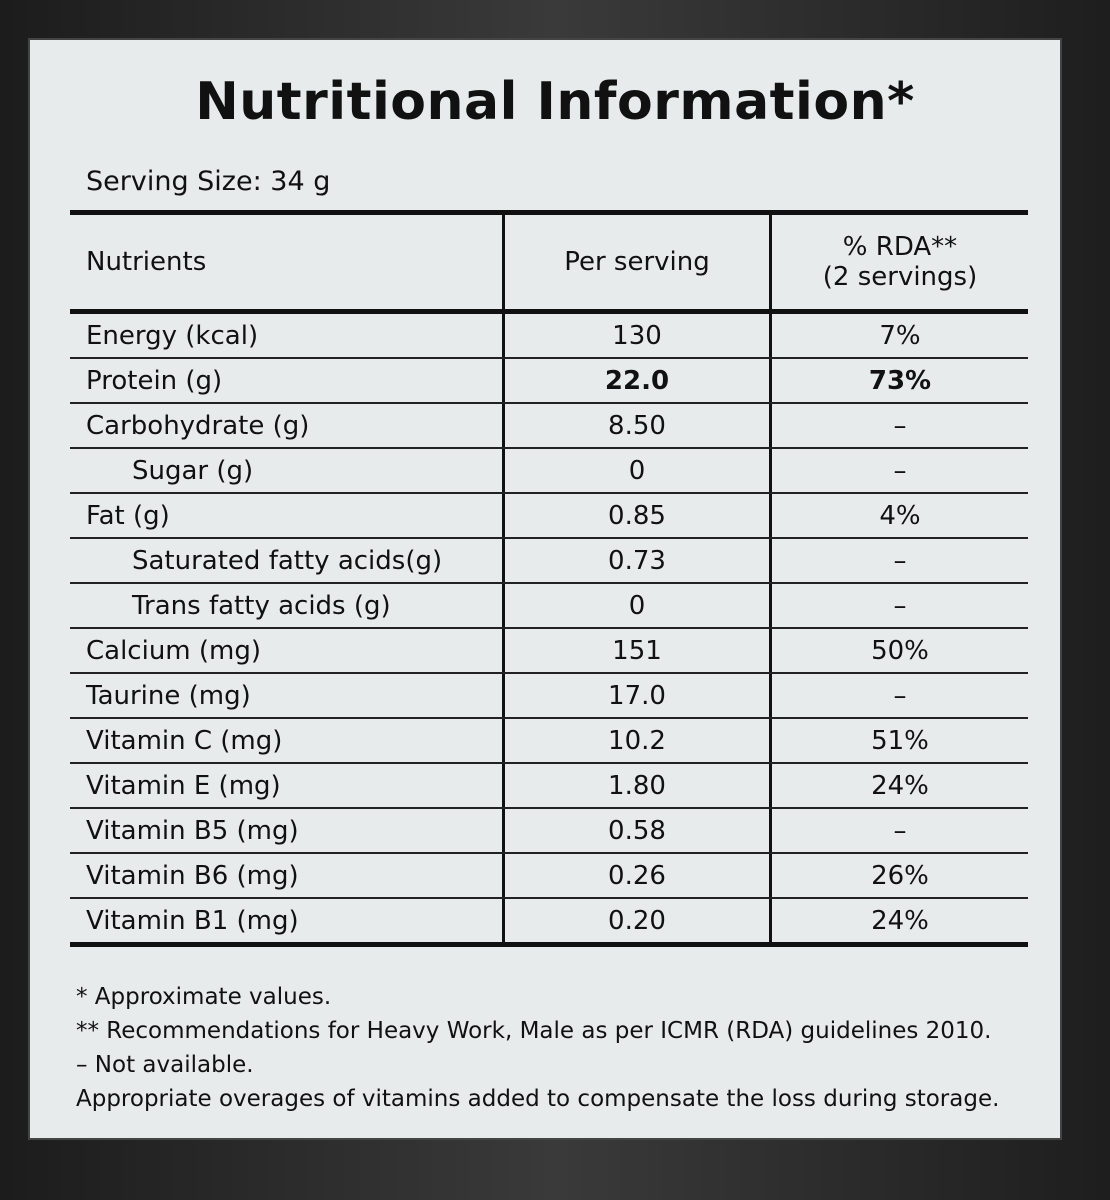  Describe the element at coordinates (900, 247) in the screenshot. I see `header-line: % RDA**` at that location.